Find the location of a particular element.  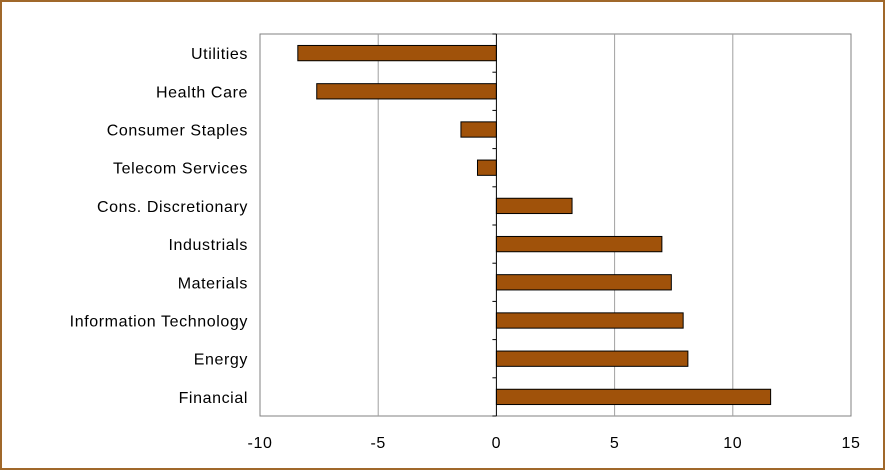

category-label: Utilities is located at coordinates (219, 54).